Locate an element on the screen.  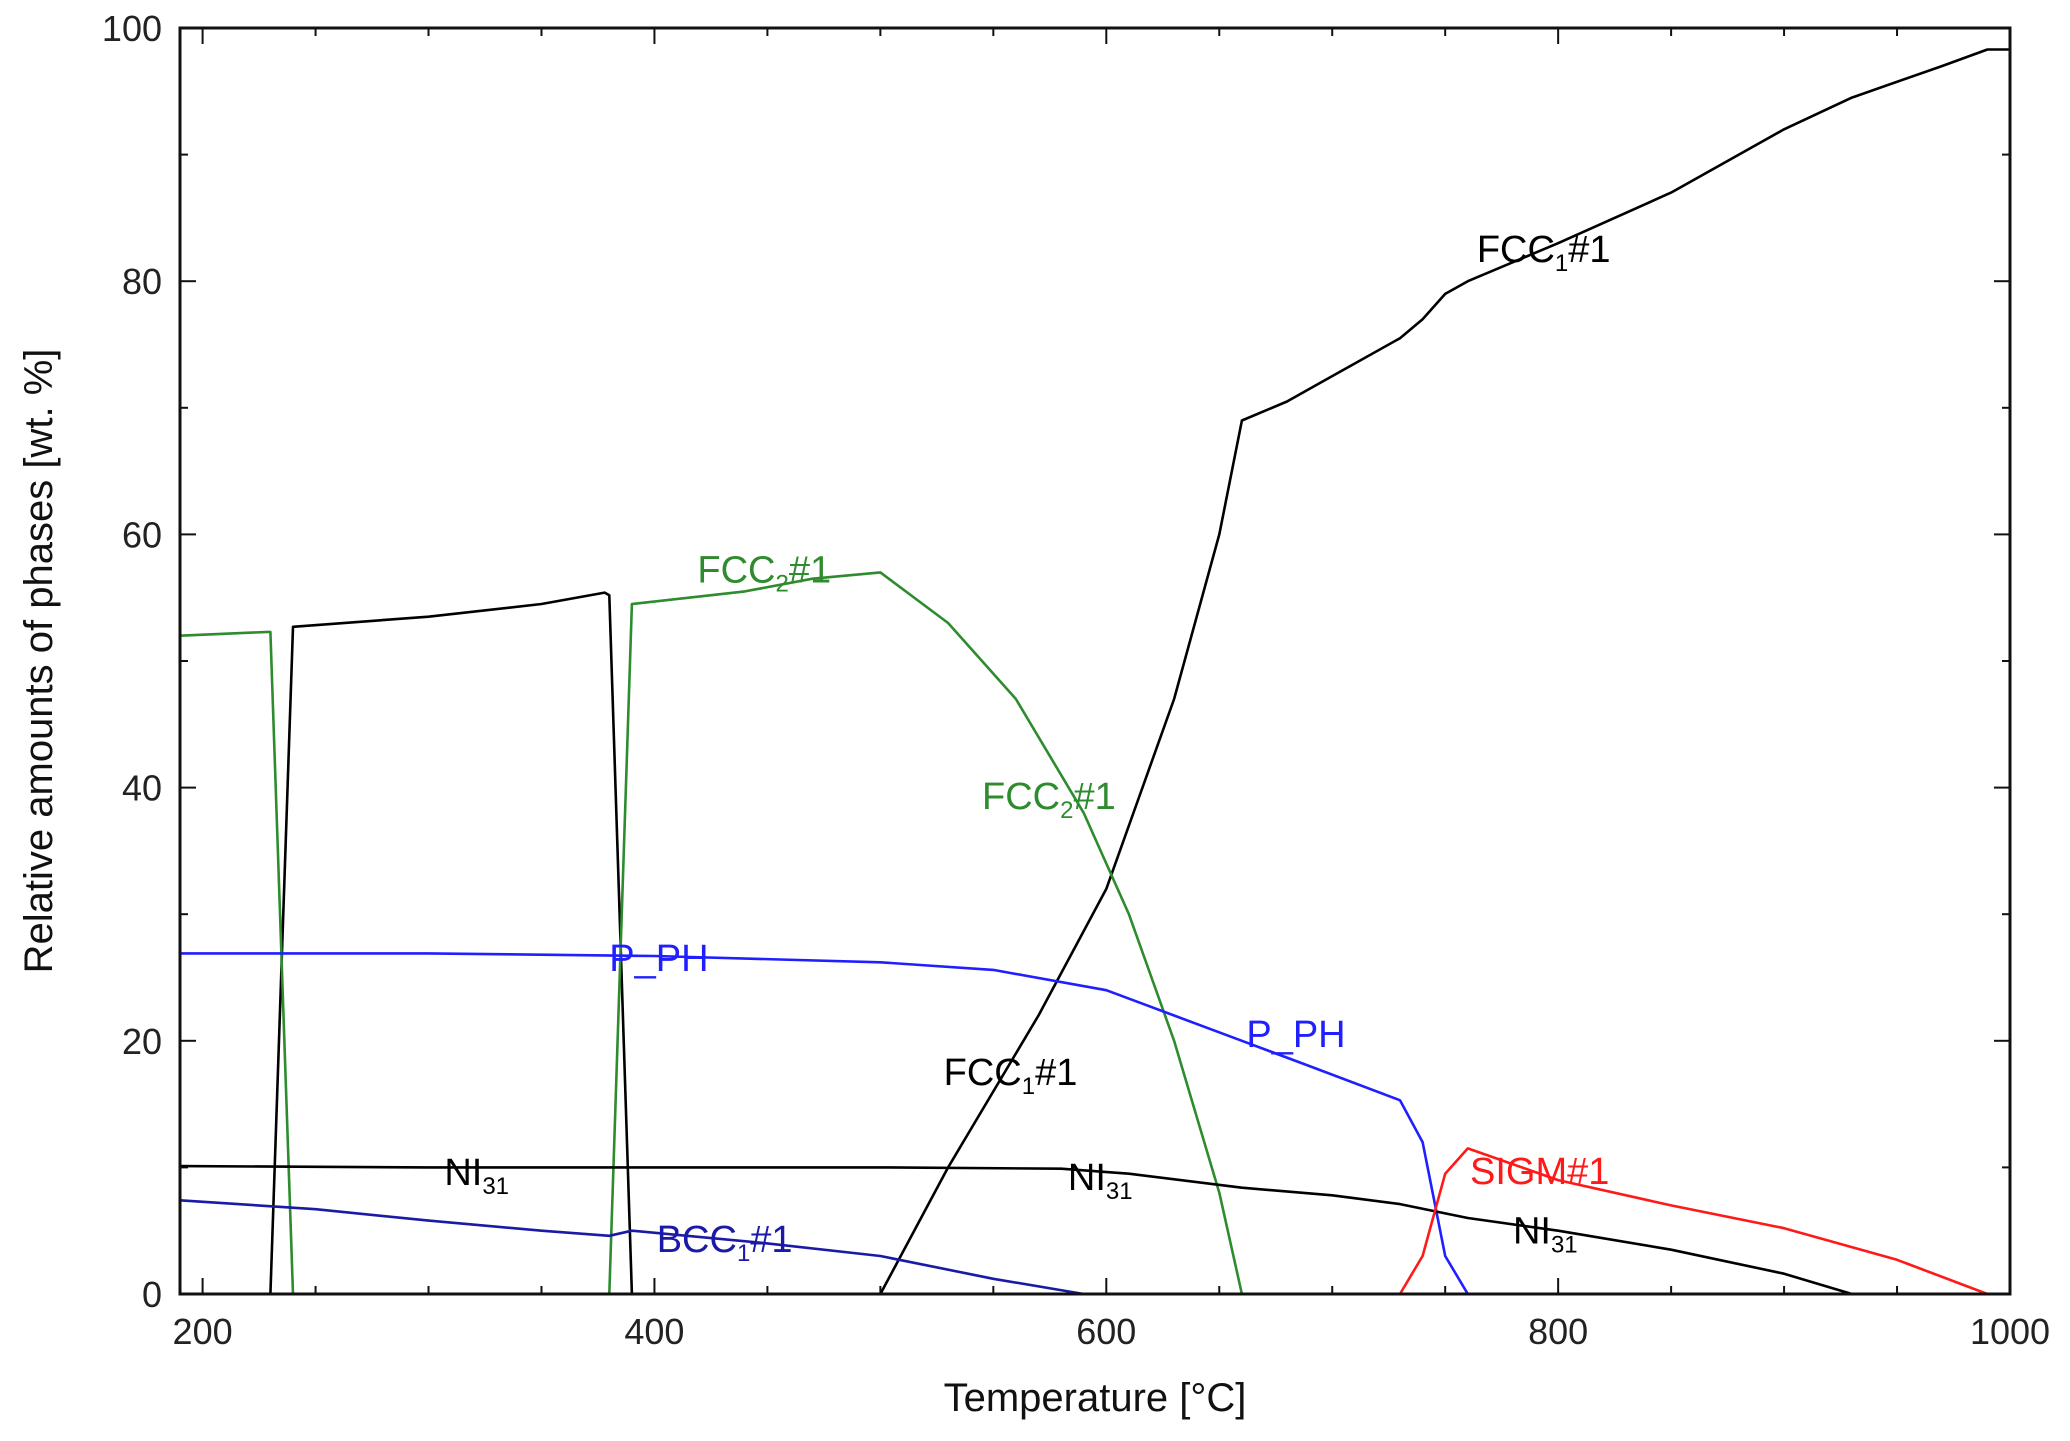
x-tick-label: 800 is located at coordinates (1558, 1331).